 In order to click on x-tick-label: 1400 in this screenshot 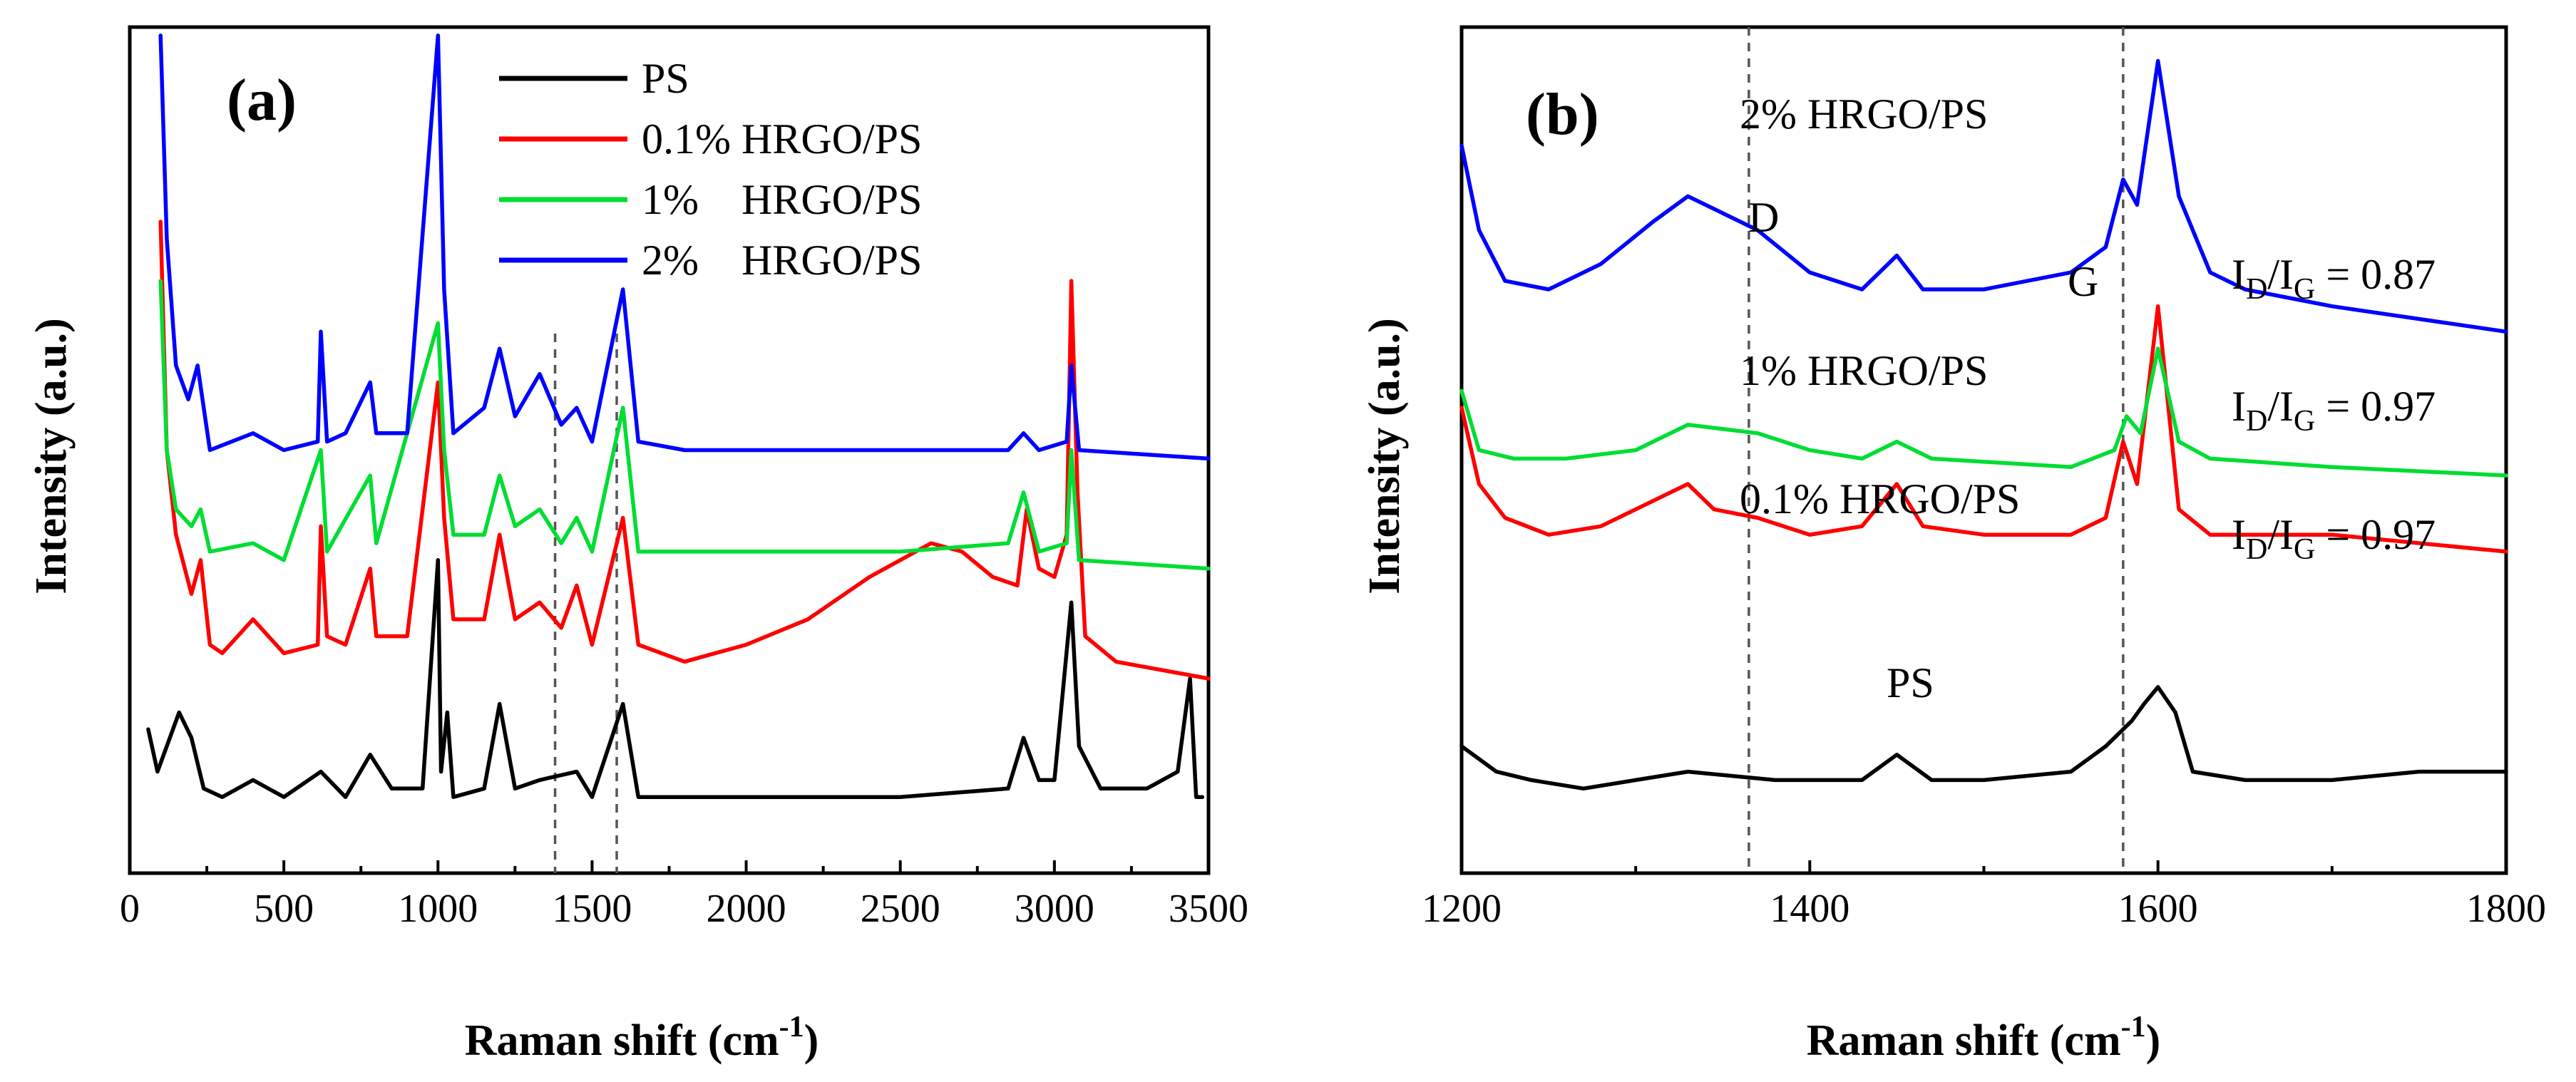, I will do `click(1809, 909)`.